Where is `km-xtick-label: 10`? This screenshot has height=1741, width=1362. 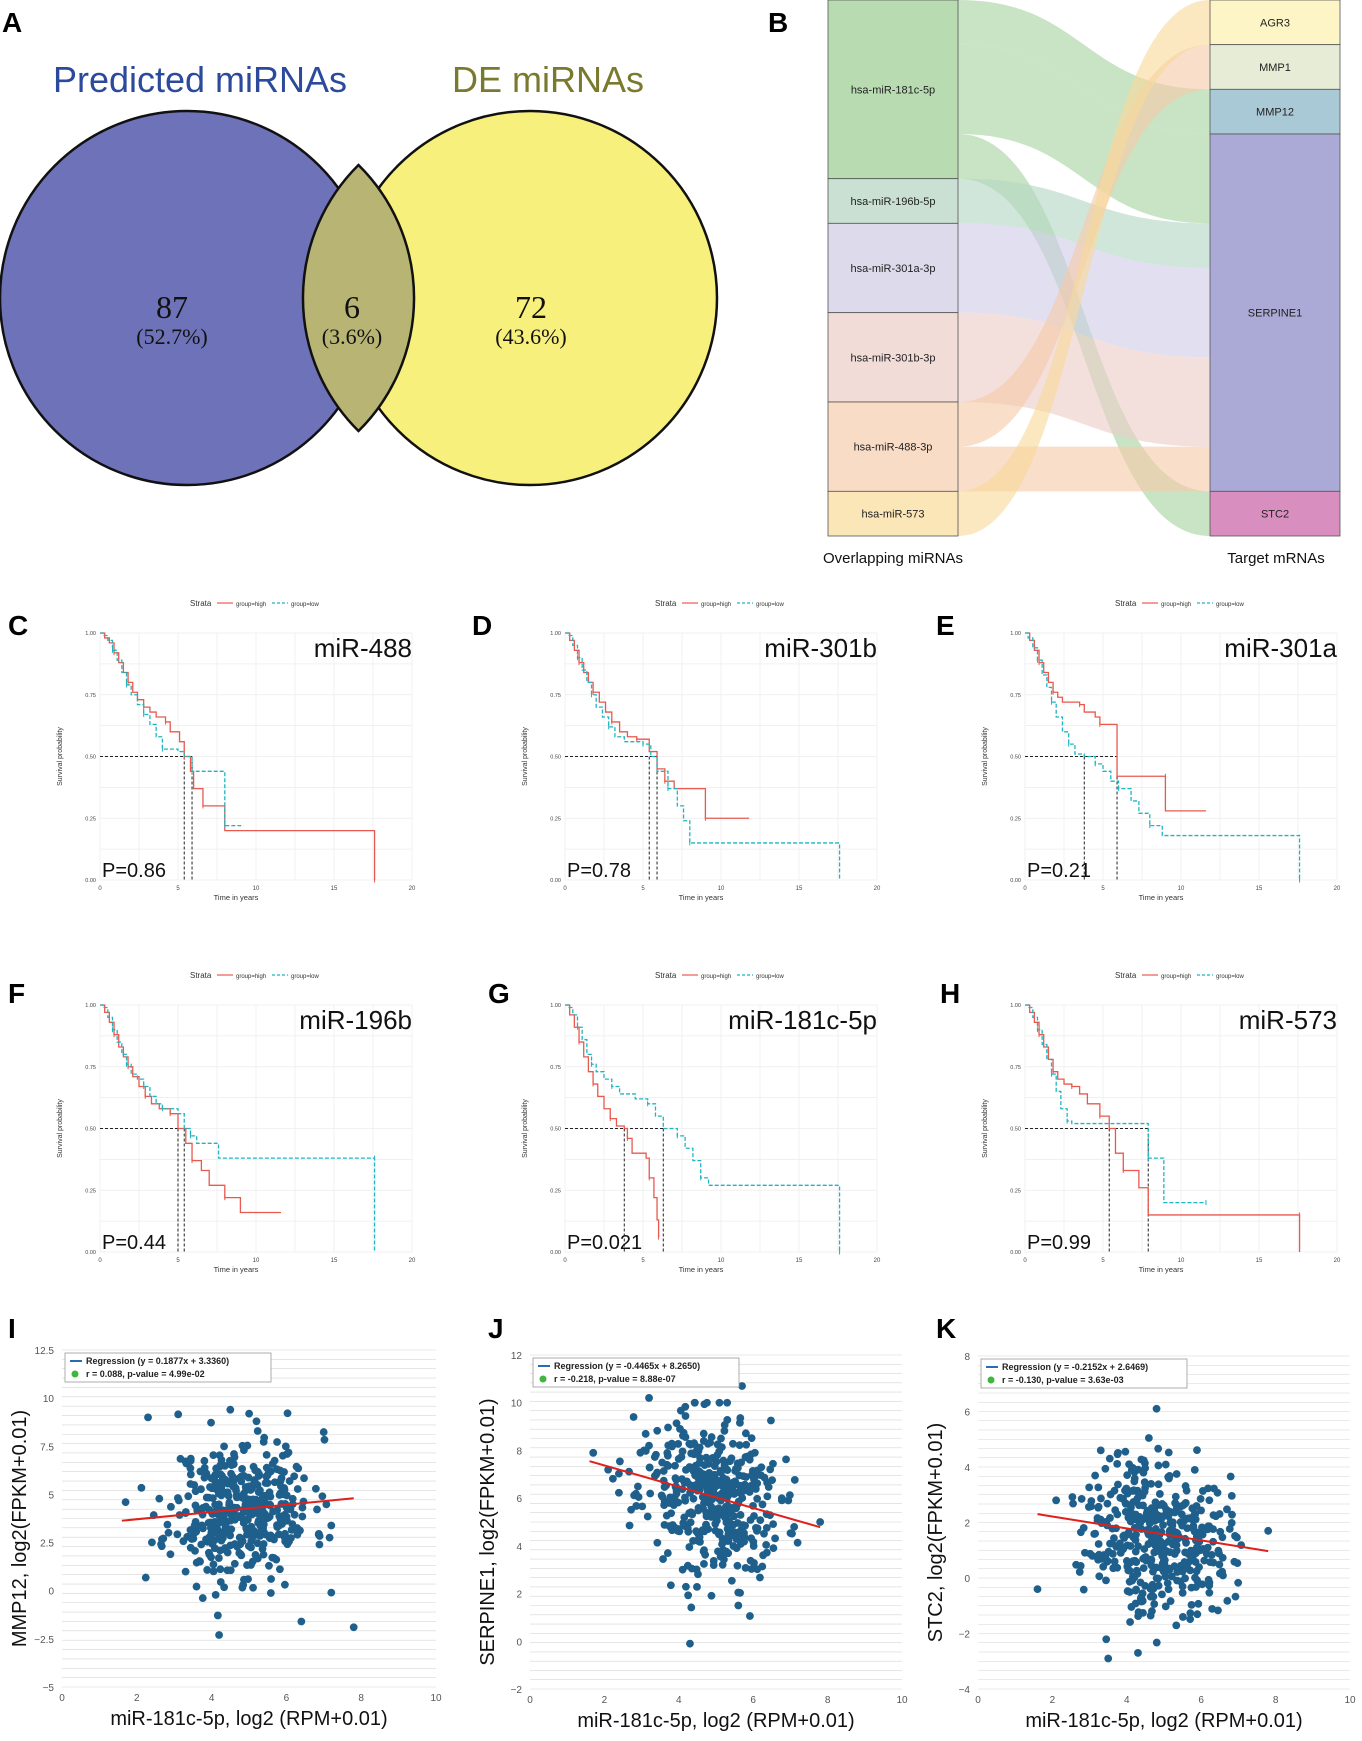 km-xtick-label: 10 is located at coordinates (1181, 889).